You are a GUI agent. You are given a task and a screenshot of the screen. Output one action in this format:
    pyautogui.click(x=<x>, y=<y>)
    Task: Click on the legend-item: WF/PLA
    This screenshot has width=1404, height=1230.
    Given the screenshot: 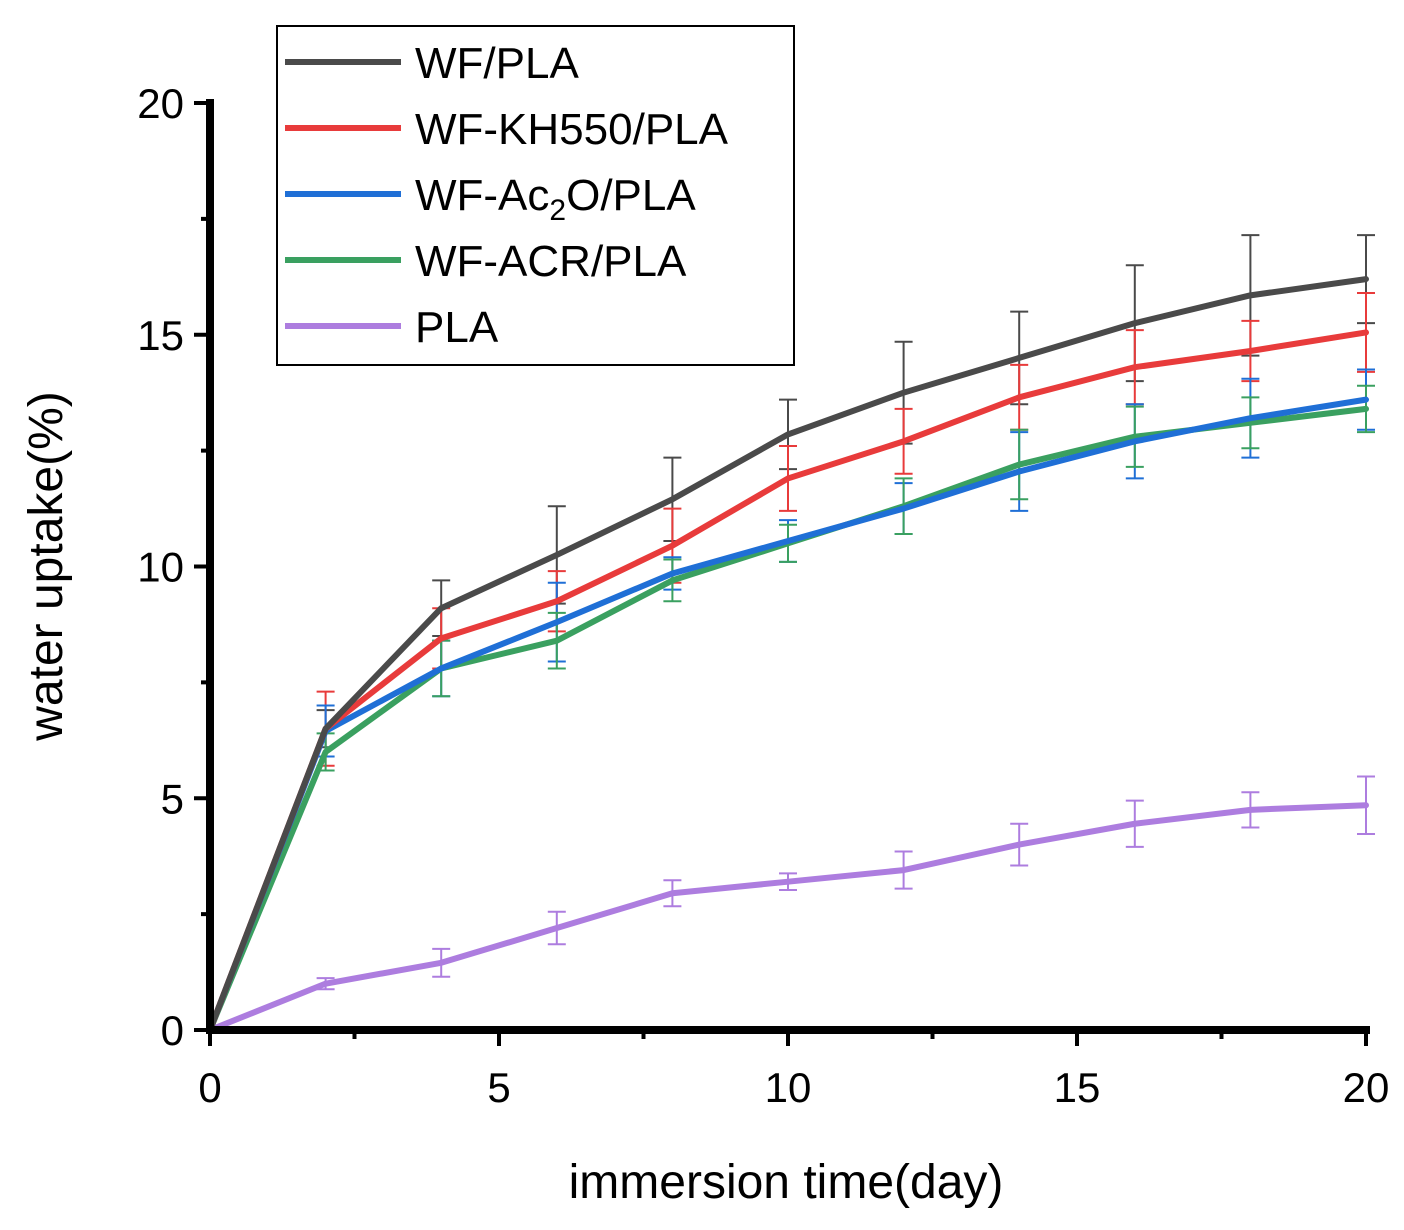 What is the action you would take?
    pyautogui.click(x=432, y=63)
    